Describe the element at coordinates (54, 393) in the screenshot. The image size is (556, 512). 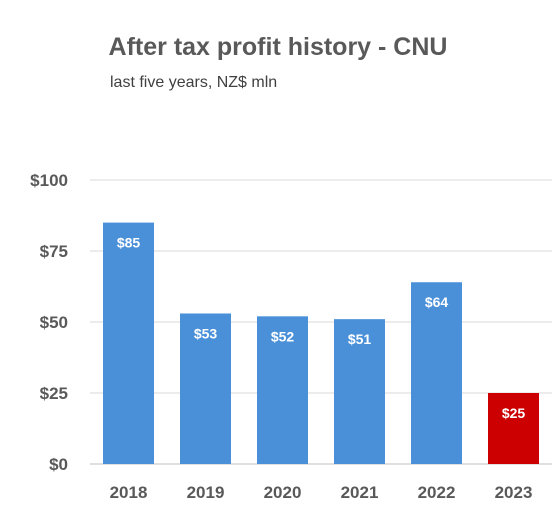
I see `y-tick-label: $25` at that location.